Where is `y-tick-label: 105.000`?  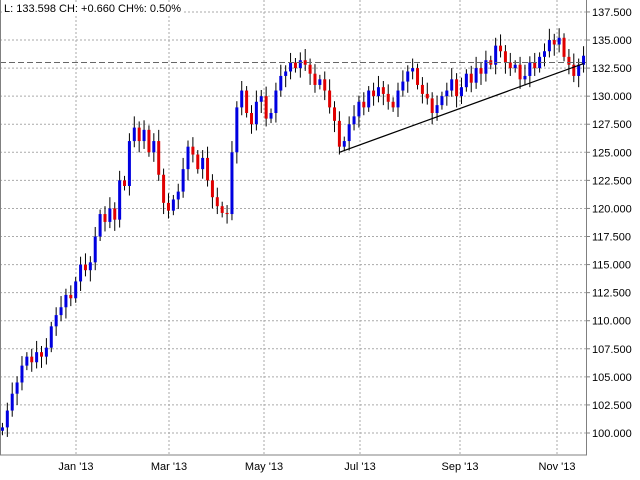
y-tick-label: 105.000 is located at coordinates (612, 378).